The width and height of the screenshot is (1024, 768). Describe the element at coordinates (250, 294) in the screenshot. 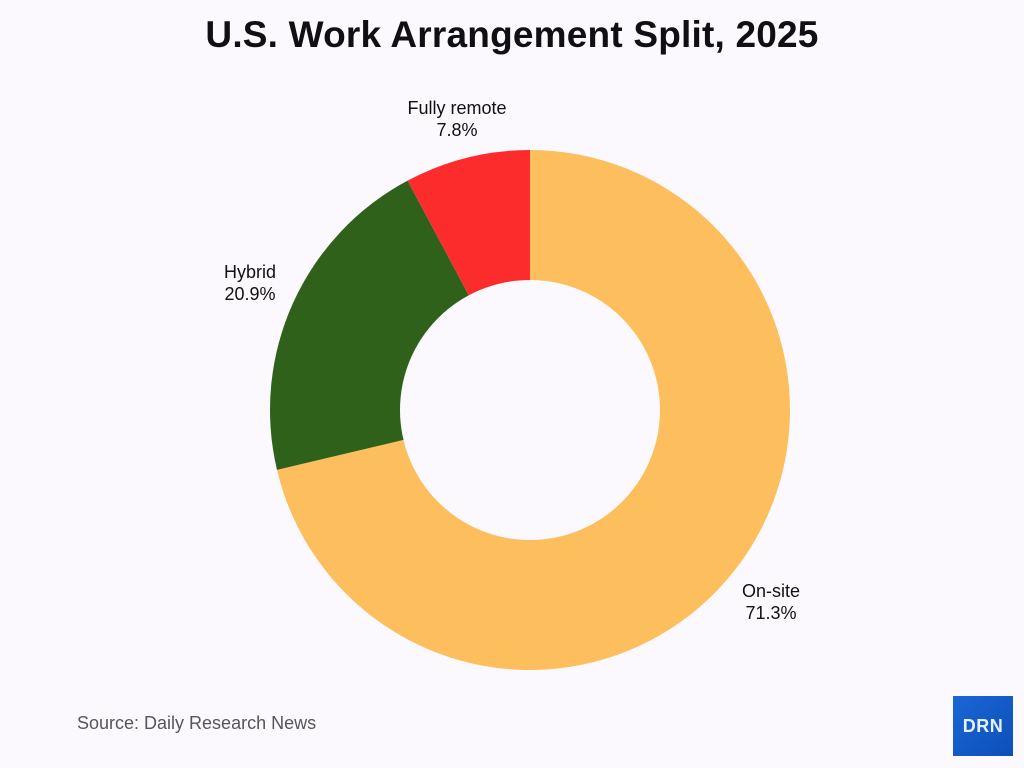

I see `label-hybrid-value: 20.9%` at that location.